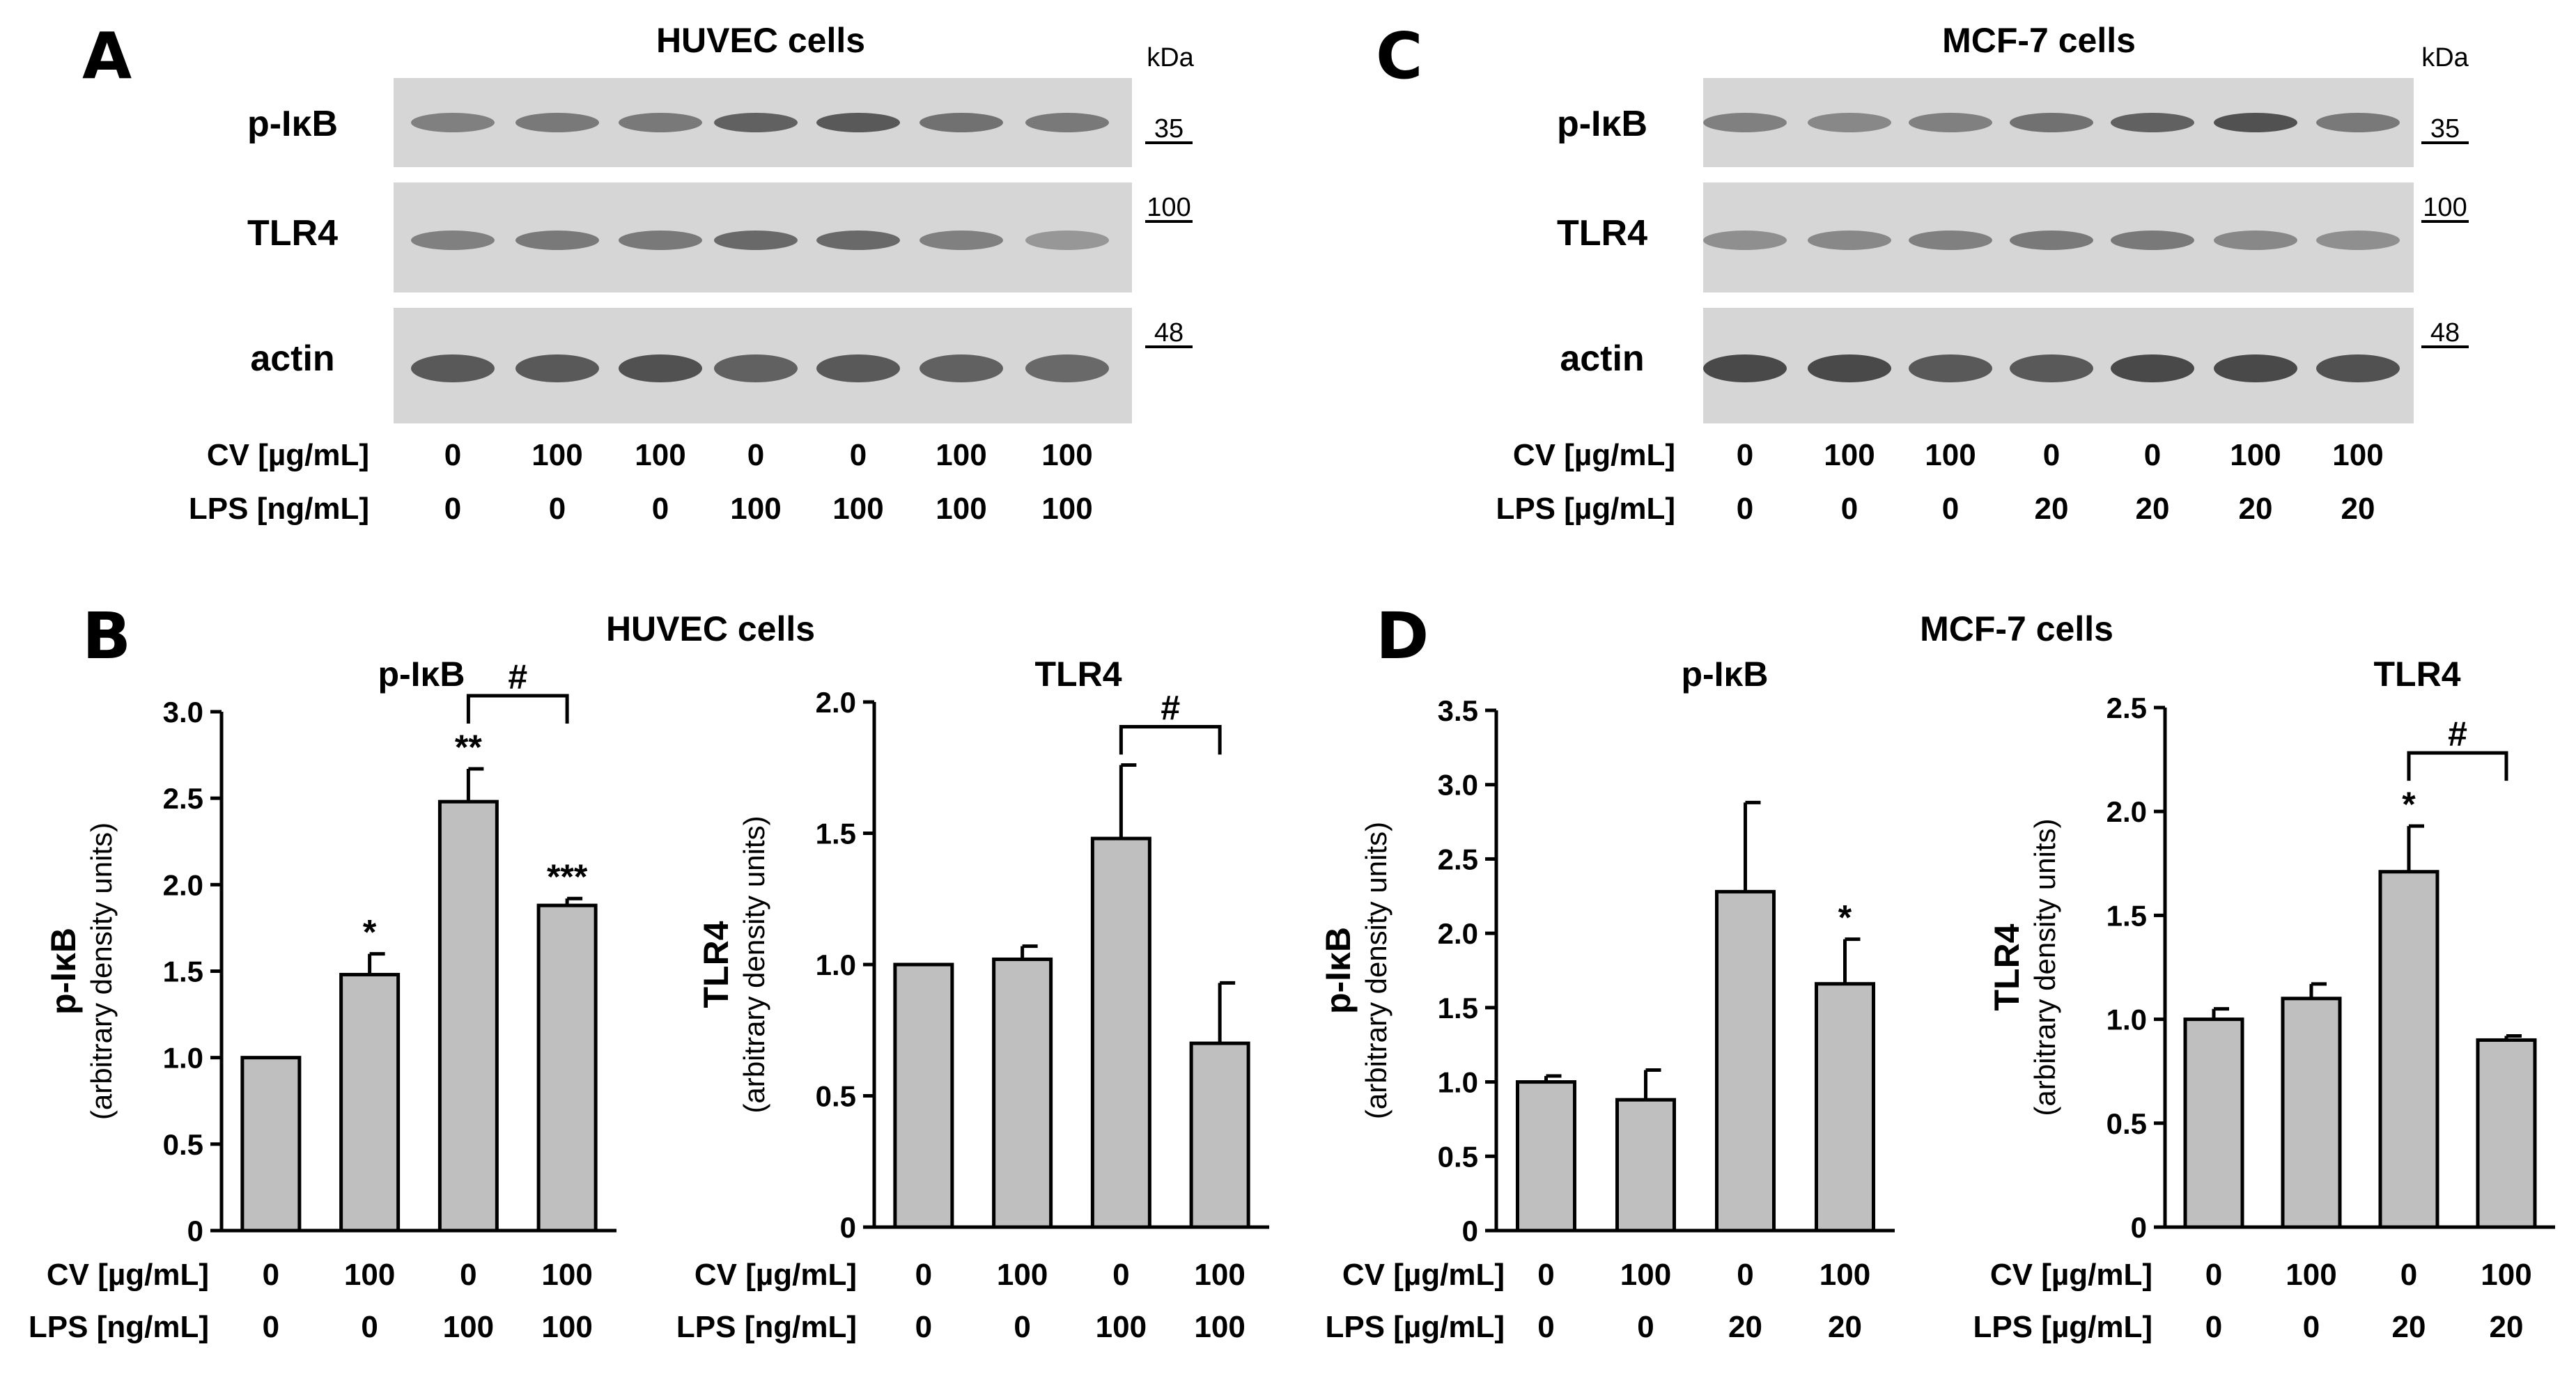 This screenshot has width=2576, height=1381. I want to click on marker-label: 100, so click(1168, 208).